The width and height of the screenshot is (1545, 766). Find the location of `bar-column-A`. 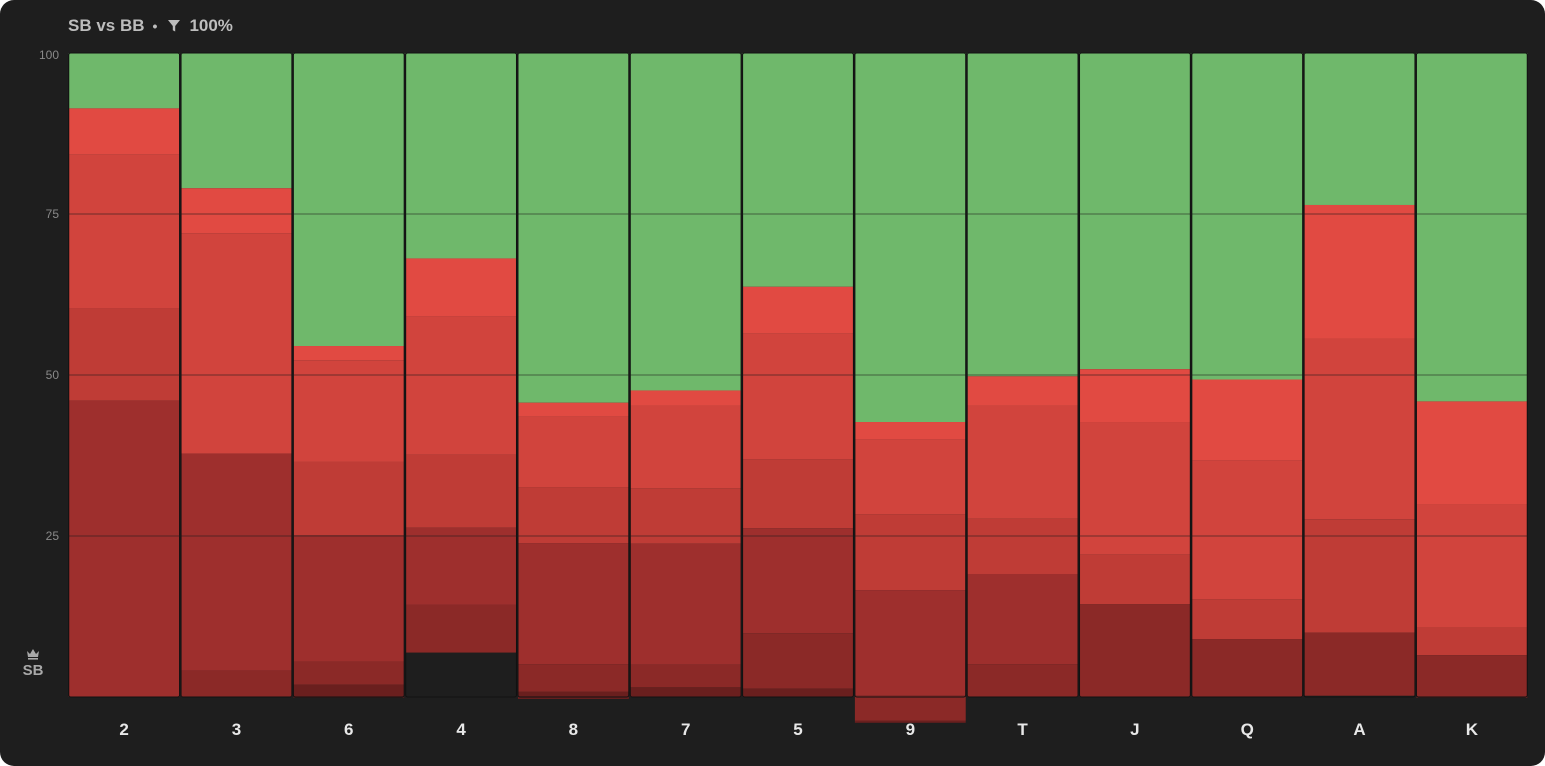

bar-column-A is located at coordinates (1359, 375).